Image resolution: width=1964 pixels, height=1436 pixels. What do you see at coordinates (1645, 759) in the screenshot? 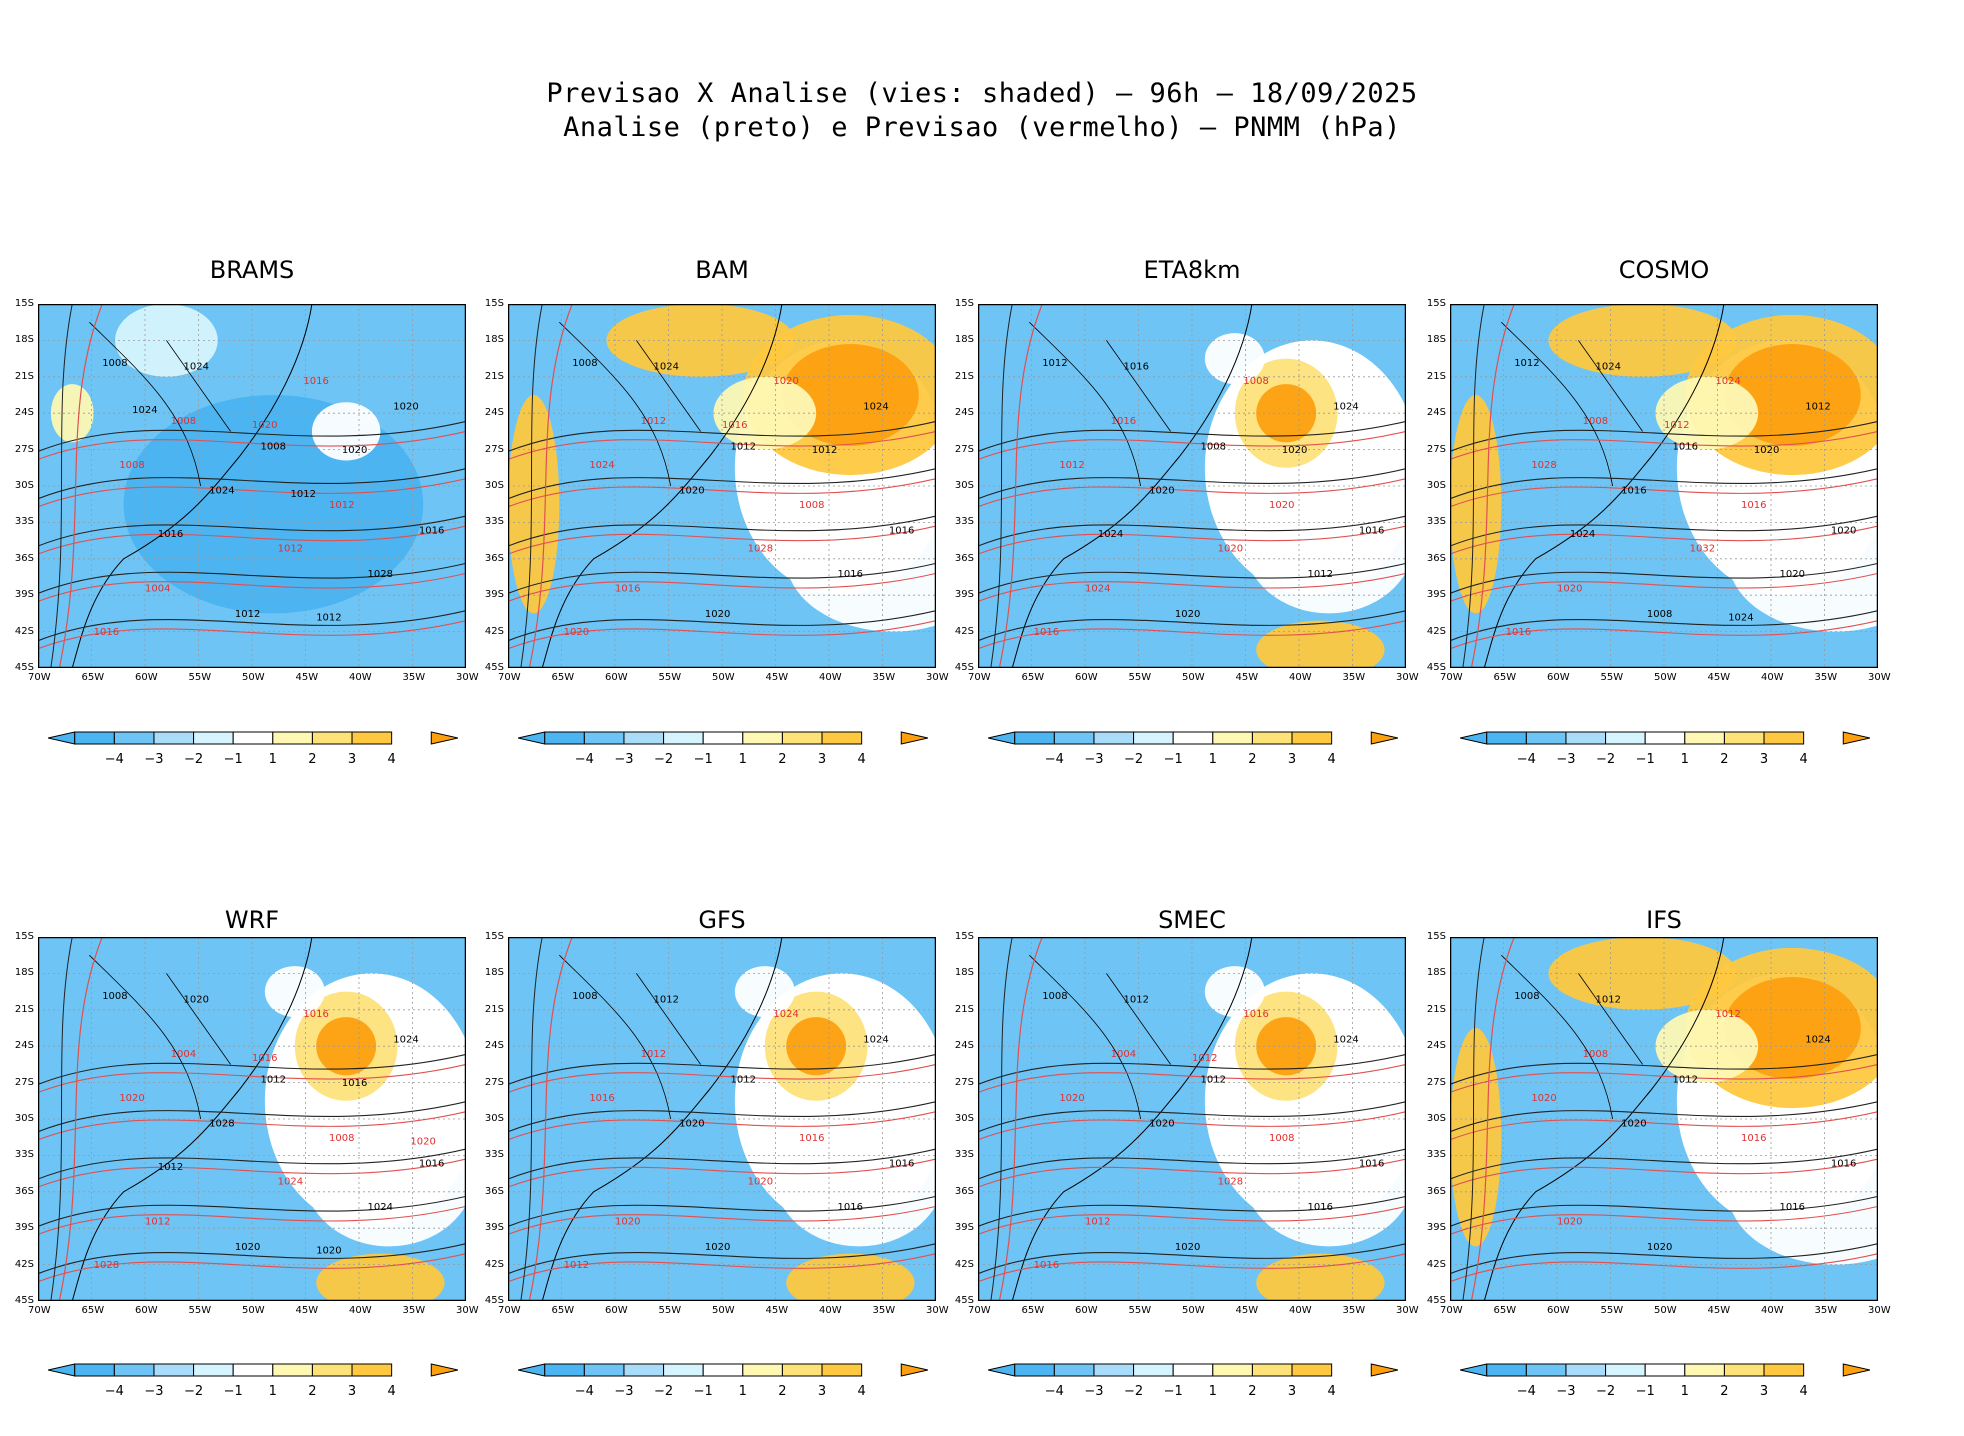
I see `colorbar-tick: −1` at bounding box center [1645, 759].